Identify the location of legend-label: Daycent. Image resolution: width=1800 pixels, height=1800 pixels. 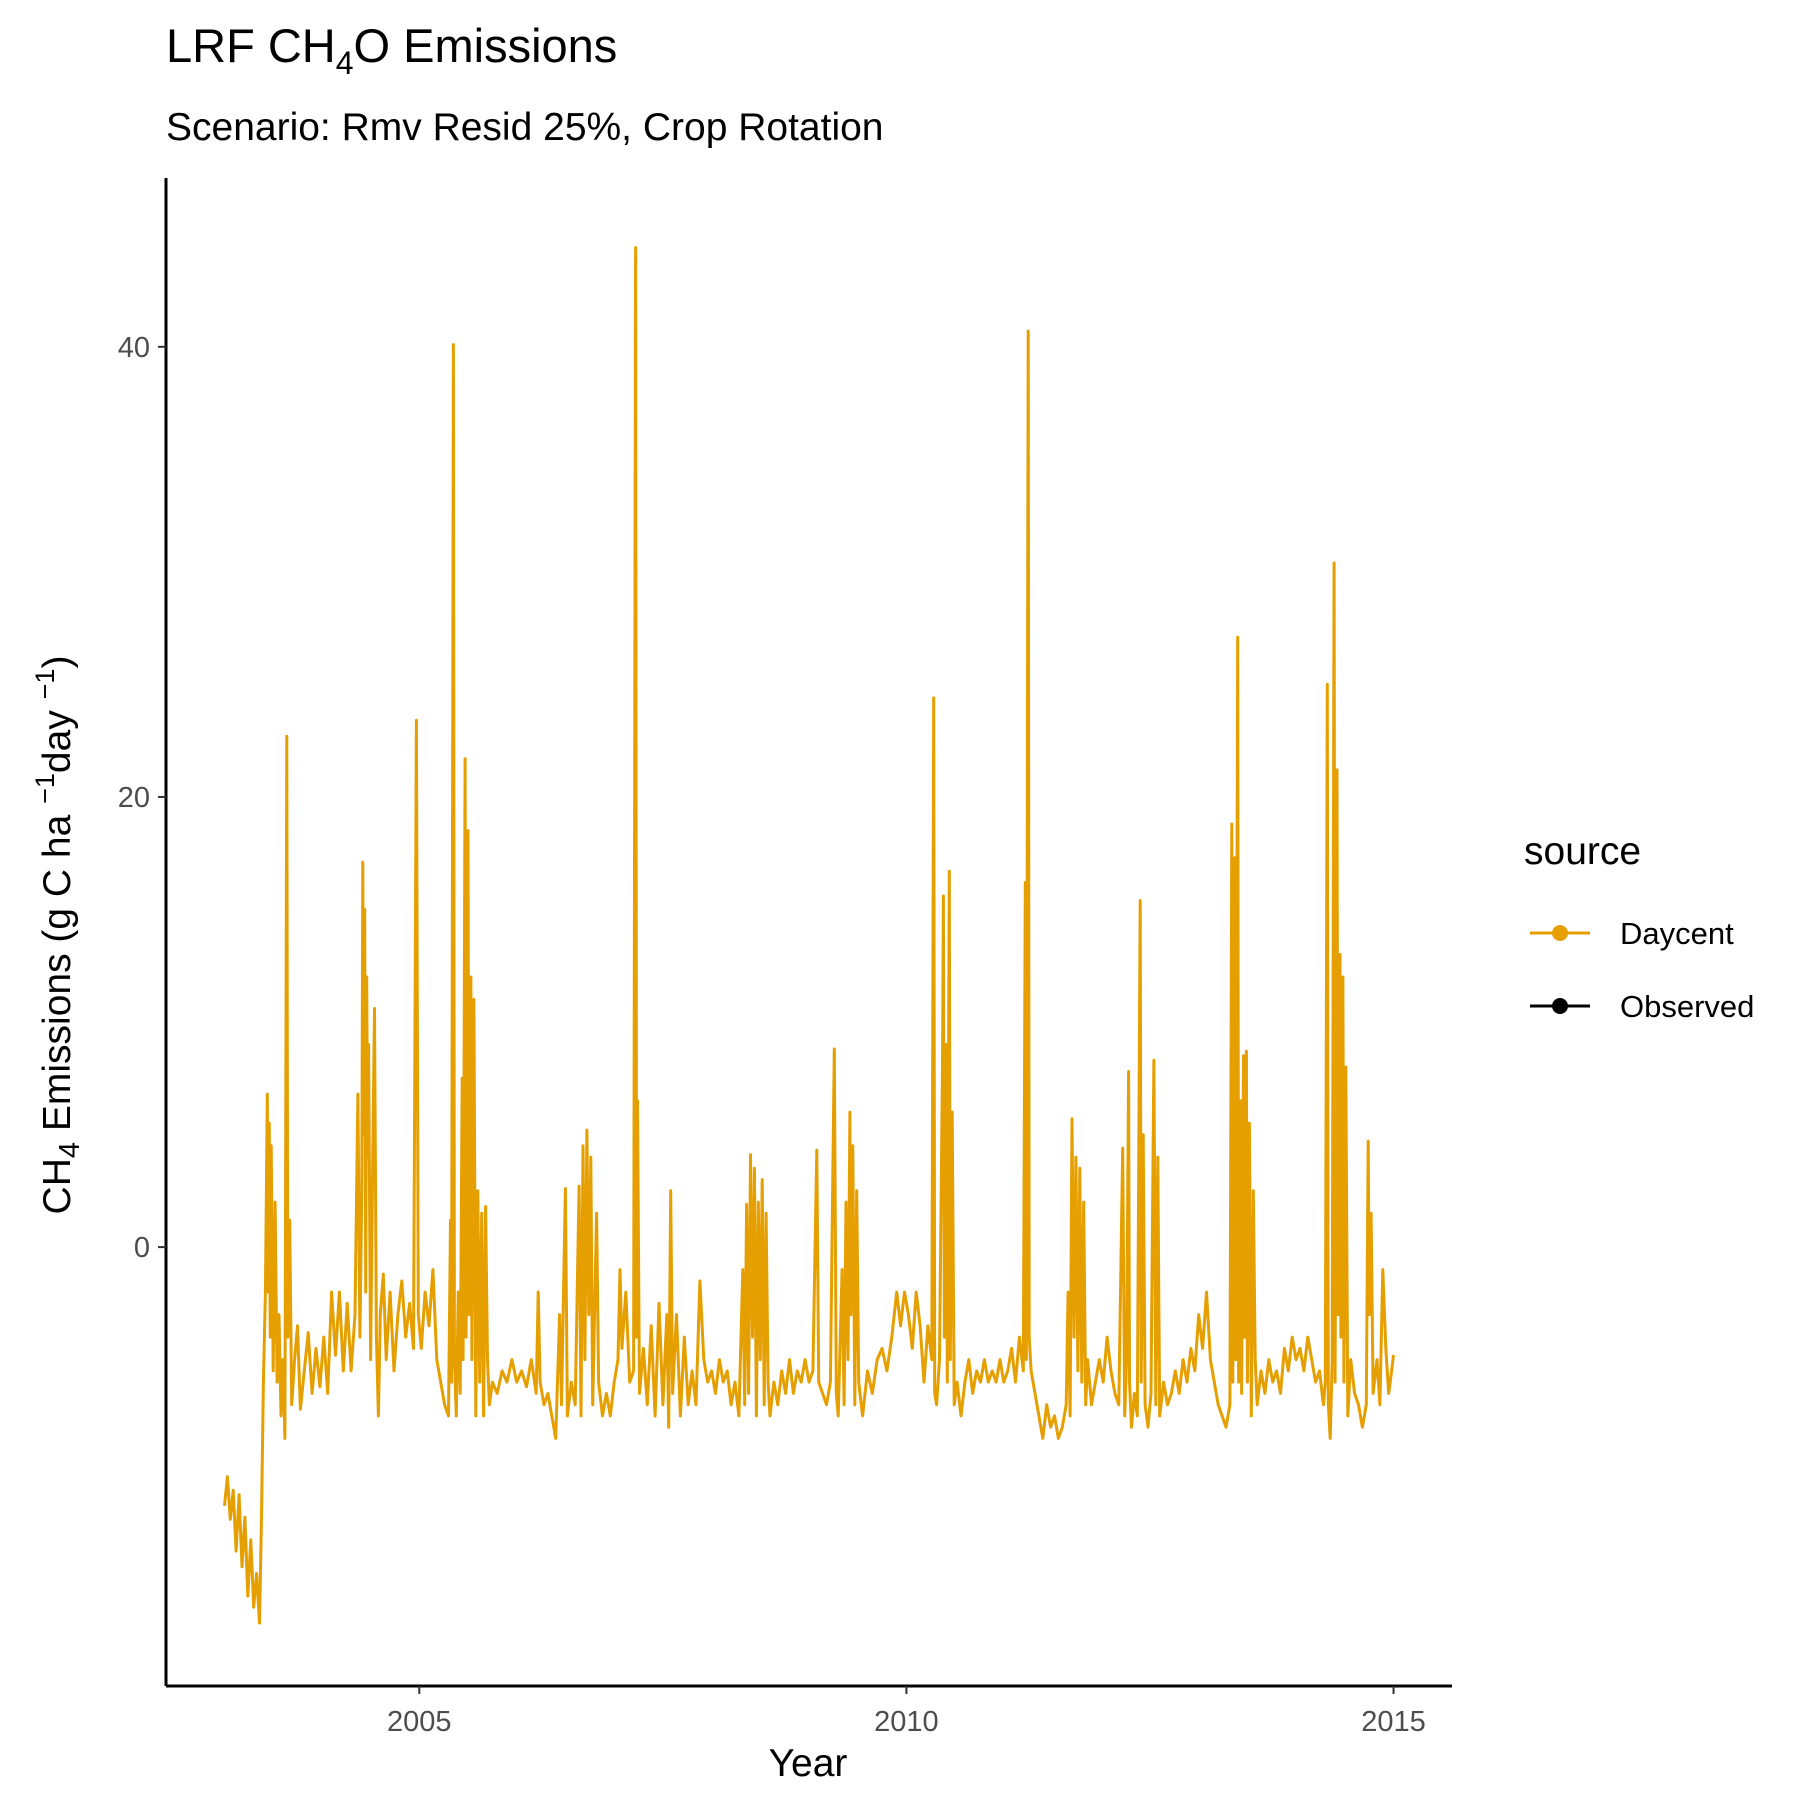
(1677, 933).